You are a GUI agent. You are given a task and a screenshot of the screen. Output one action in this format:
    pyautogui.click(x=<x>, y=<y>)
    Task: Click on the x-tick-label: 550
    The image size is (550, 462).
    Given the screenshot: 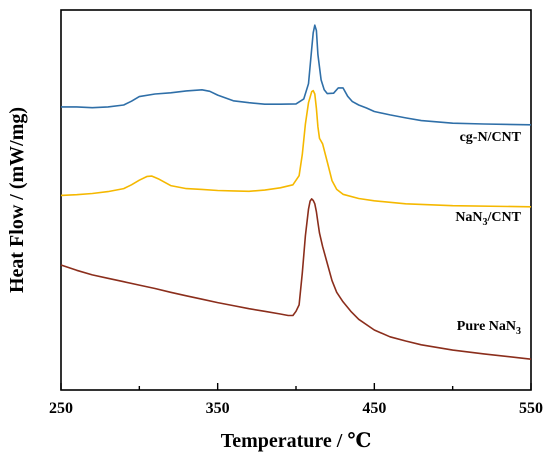 What is the action you would take?
    pyautogui.click(x=531, y=408)
    